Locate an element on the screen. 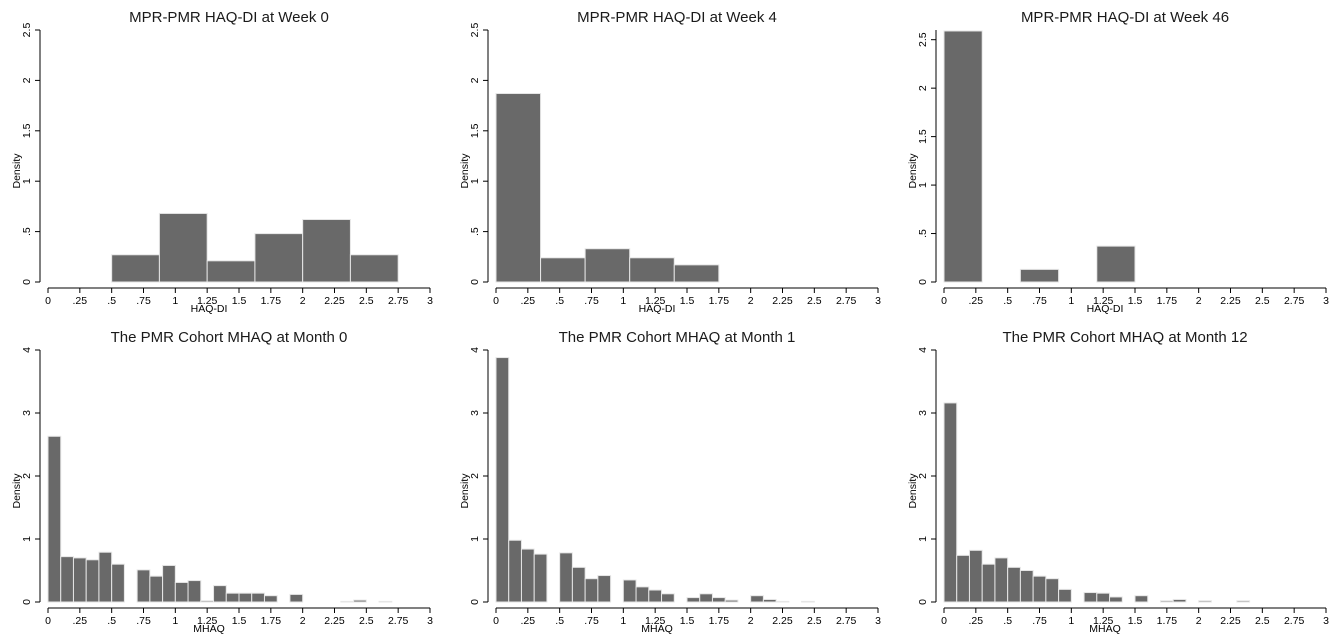 The height and width of the screenshot is (638, 1334). y-tick-label: 4 is located at coordinates (475, 350).